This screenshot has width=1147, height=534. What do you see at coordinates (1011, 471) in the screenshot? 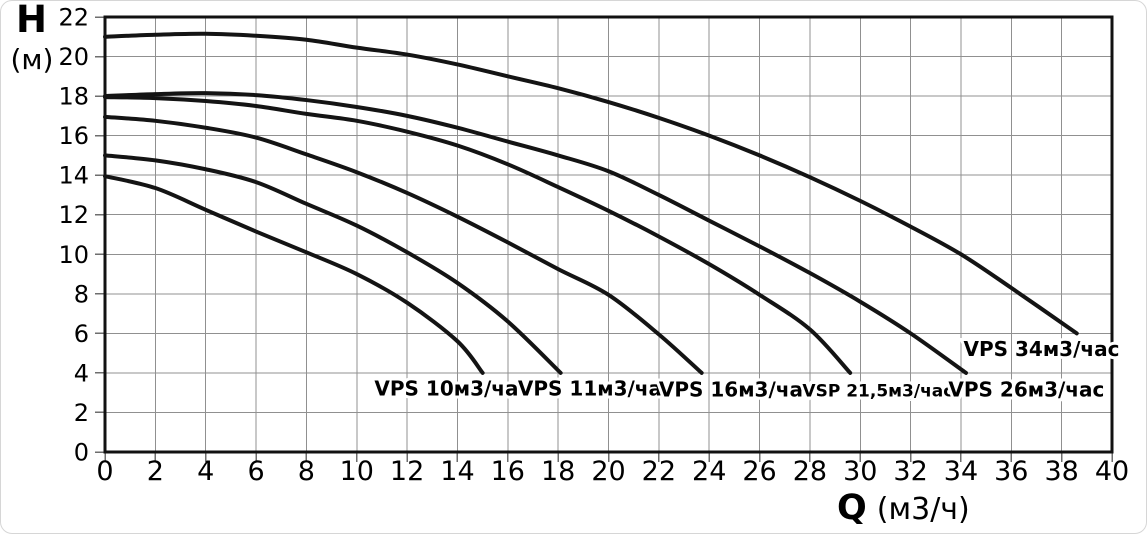
I see `x-tick-label: 36` at bounding box center [1011, 471].